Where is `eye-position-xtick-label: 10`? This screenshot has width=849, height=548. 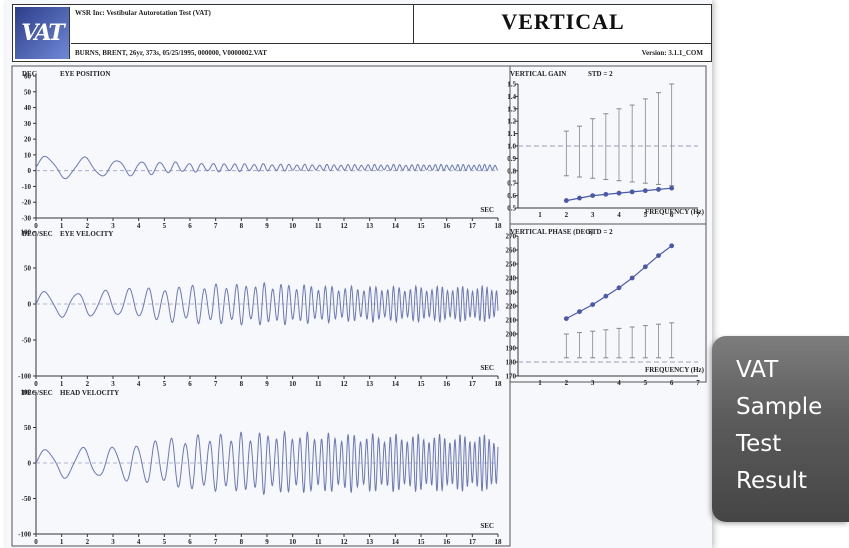 eye-position-xtick-label: 10 is located at coordinates (293, 226).